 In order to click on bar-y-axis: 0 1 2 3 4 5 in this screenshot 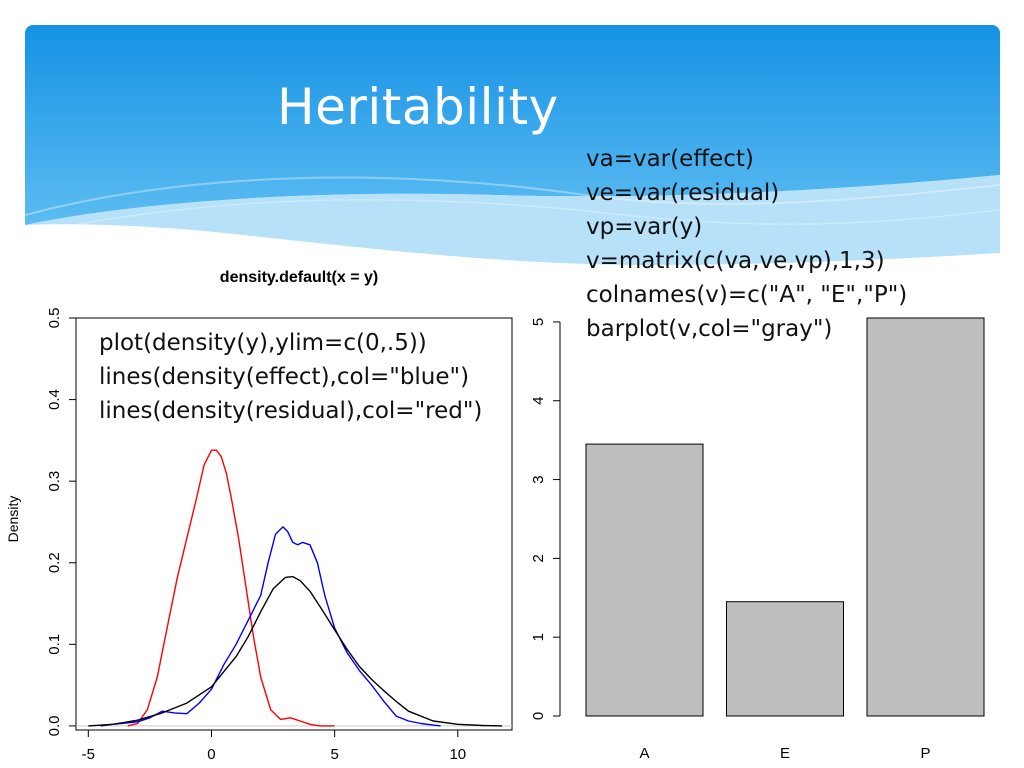, I will do `click(545, 519)`.